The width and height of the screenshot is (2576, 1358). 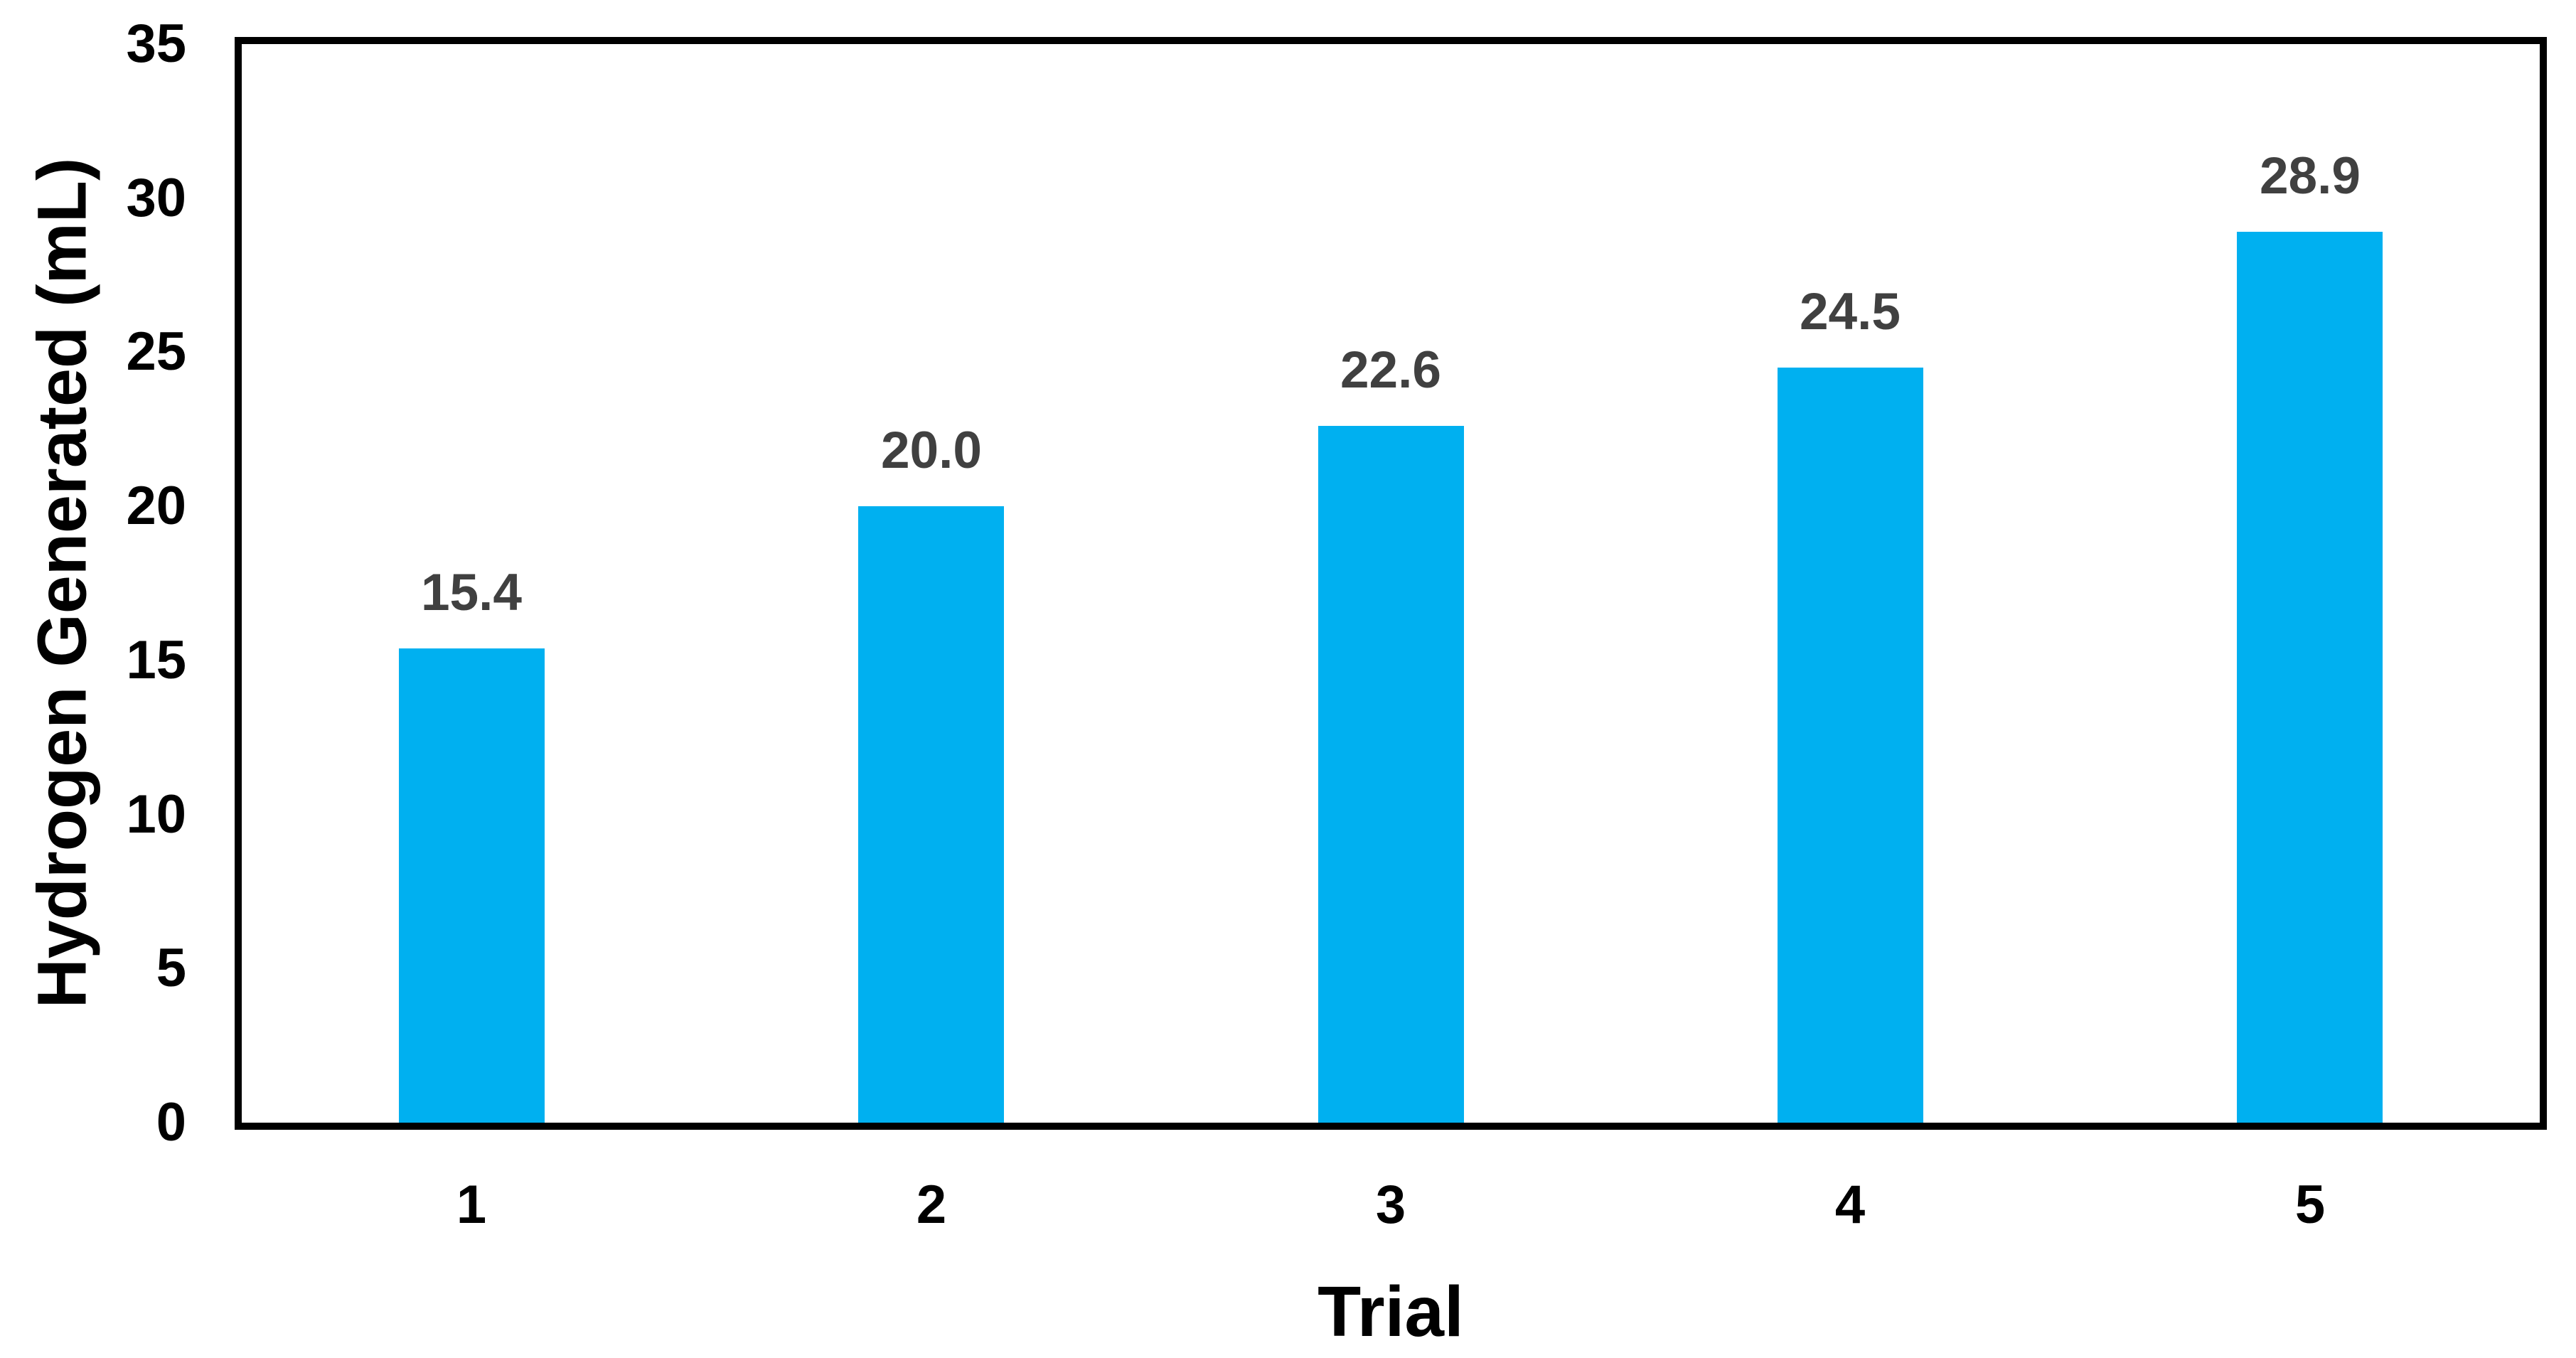 What do you see at coordinates (1391, 1312) in the screenshot?
I see `x-axis-title: Trial` at bounding box center [1391, 1312].